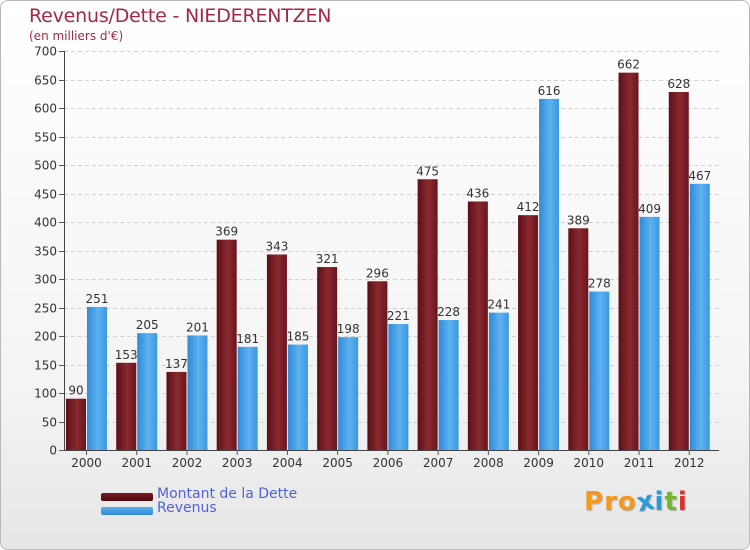 This screenshot has height=550, width=750. Describe the element at coordinates (126, 355) in the screenshot. I see `data-label-debt: 153` at that location.